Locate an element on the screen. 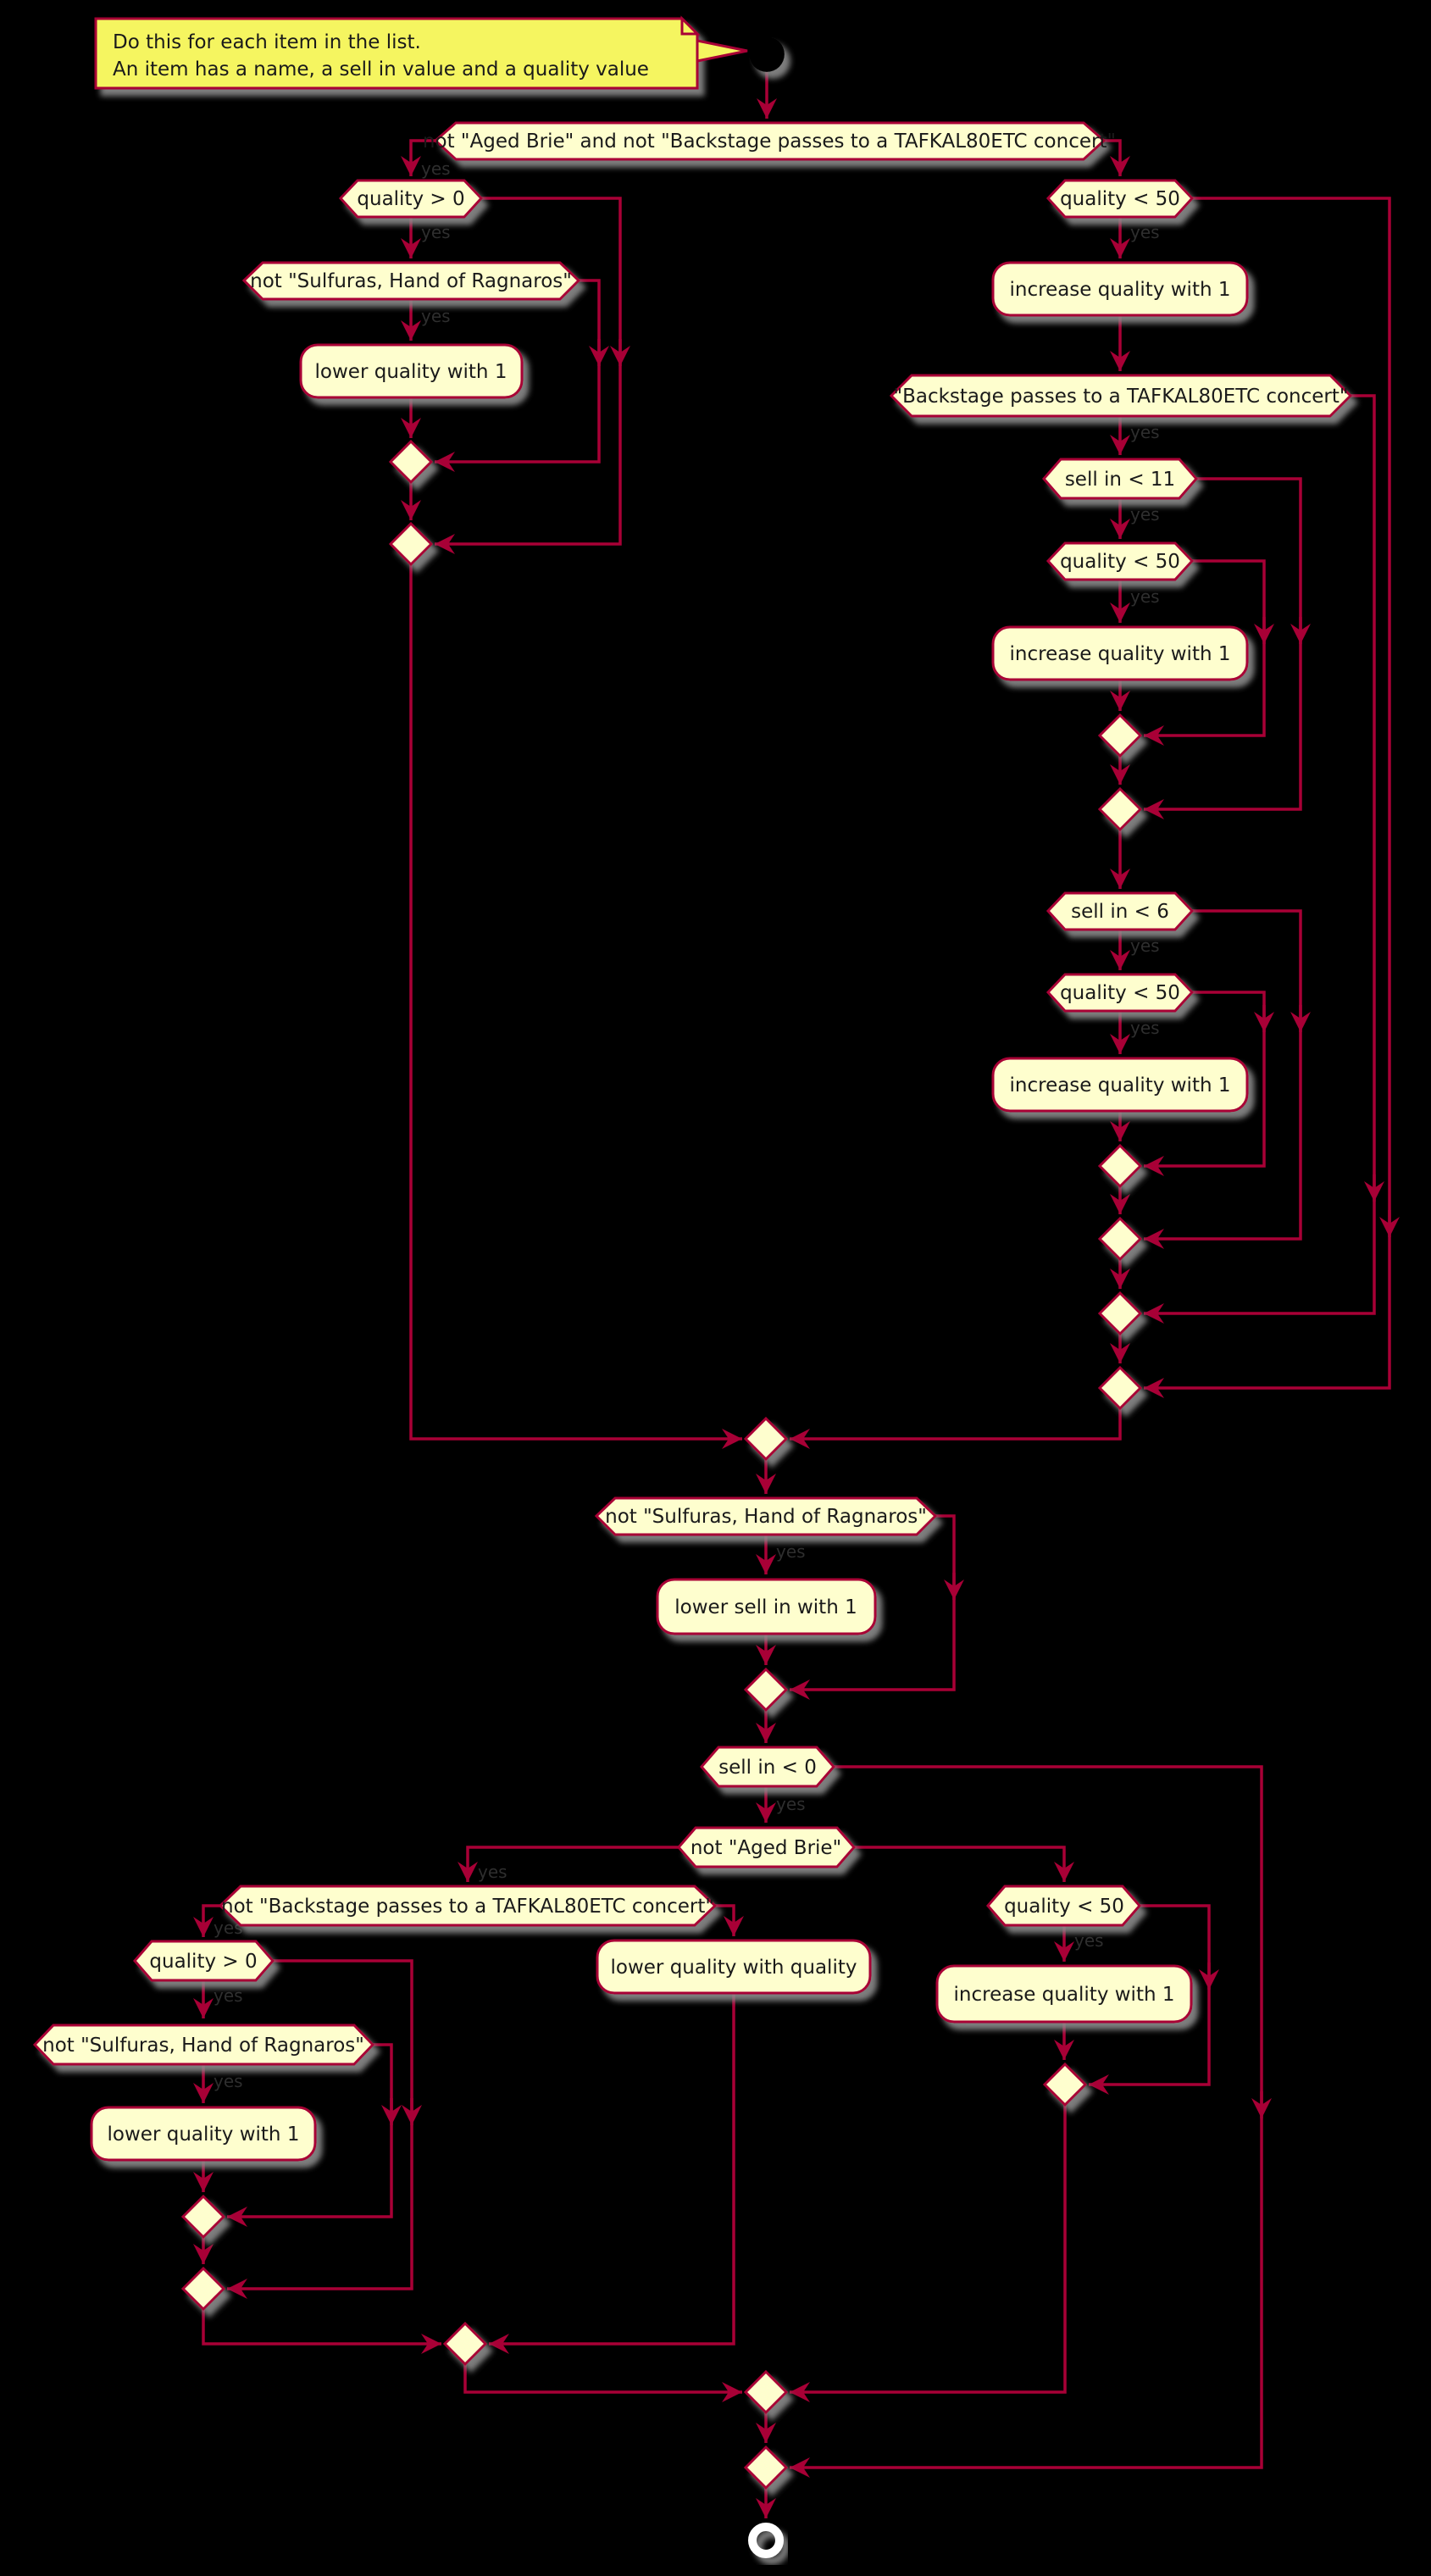 This screenshot has height=2576, width=1431. edge-qgt0L-no is located at coordinates (529, 375).